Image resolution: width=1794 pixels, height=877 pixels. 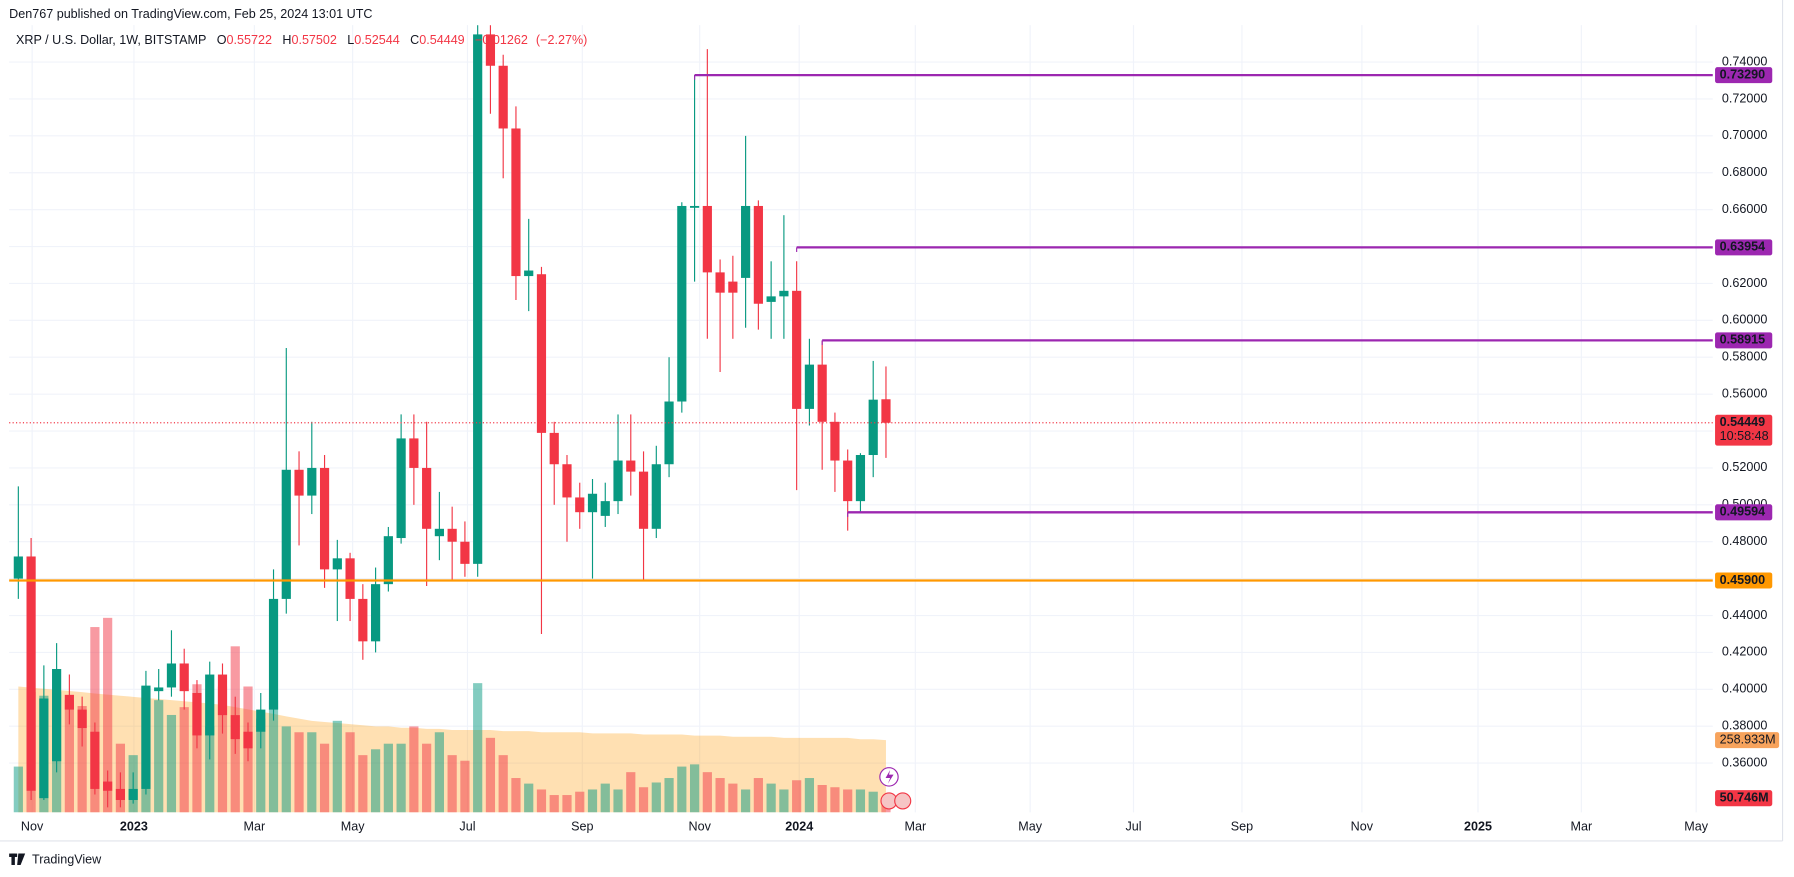 I want to click on level-label: 0.58915, so click(x=1742, y=340).